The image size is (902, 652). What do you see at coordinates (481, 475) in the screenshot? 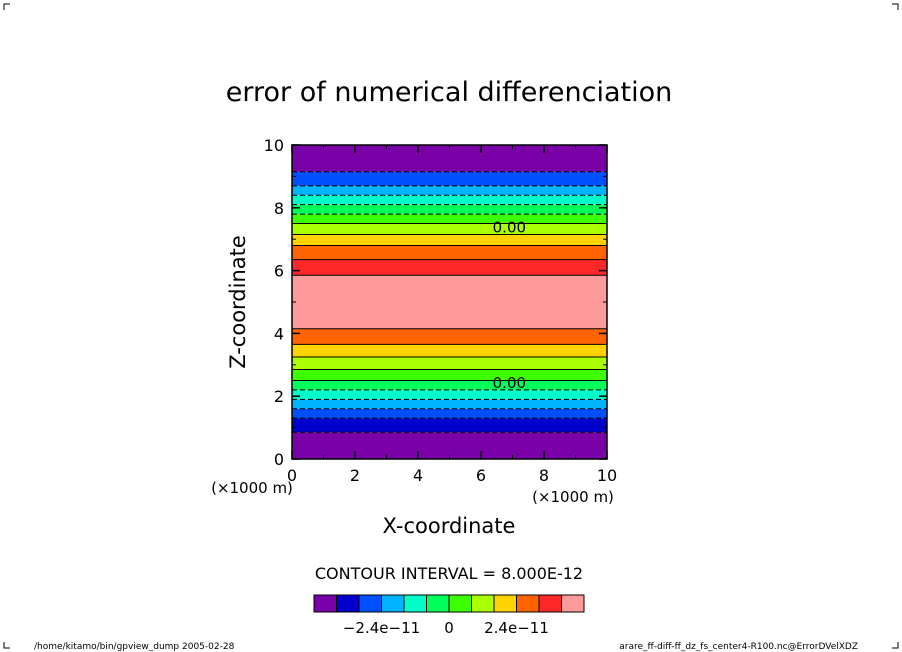
I see `x-tick-label-3: 6` at bounding box center [481, 475].